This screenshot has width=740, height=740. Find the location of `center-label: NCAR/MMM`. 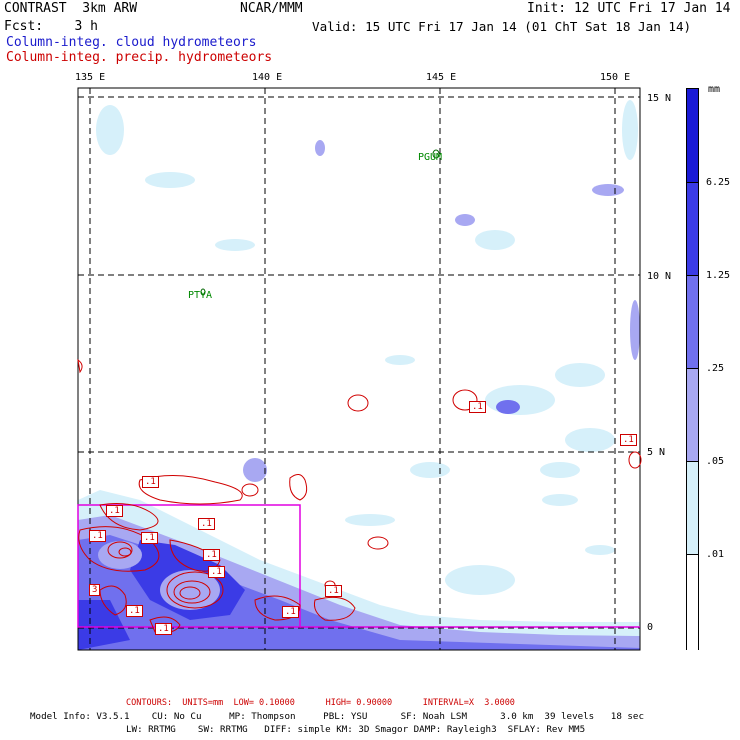

center-label: NCAR/MMM is located at coordinates (271, 8).